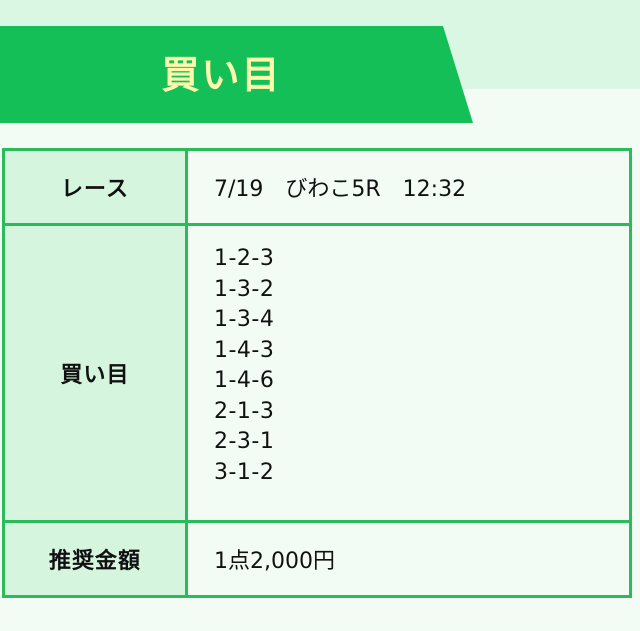  I want to click on list-item: 1-2-3, so click(244, 258).